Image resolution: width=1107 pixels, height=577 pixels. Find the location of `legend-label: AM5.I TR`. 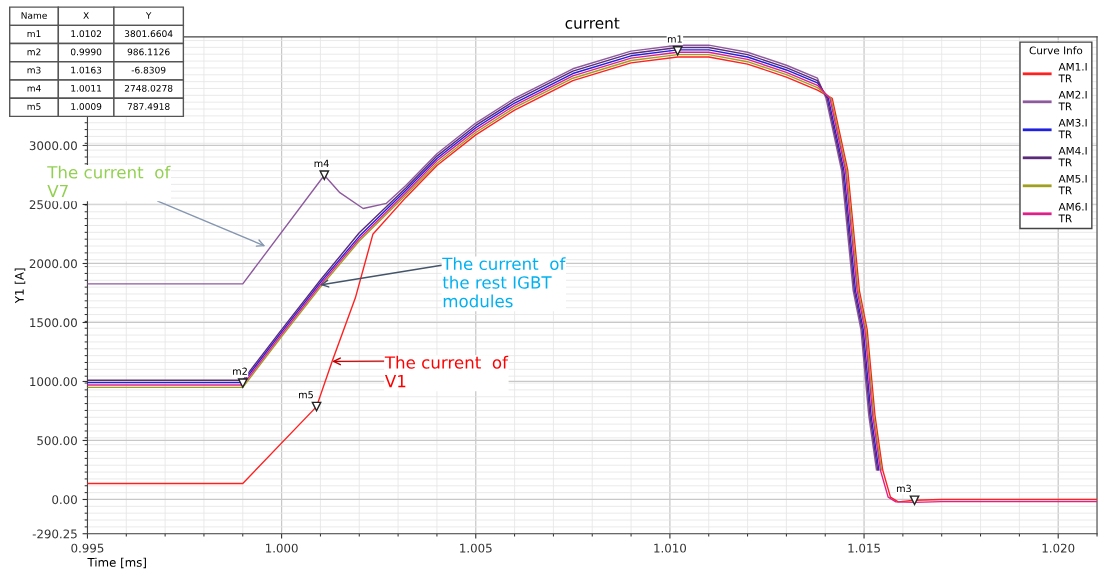

legend-label: AM5.I TR is located at coordinates (1072, 184).